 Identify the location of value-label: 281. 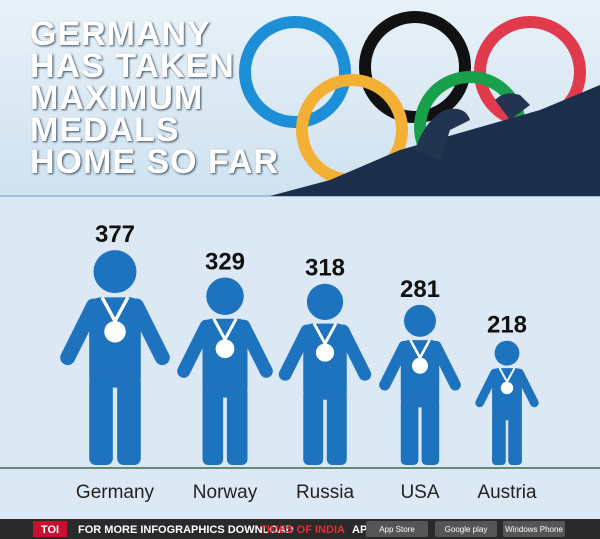
(420, 289).